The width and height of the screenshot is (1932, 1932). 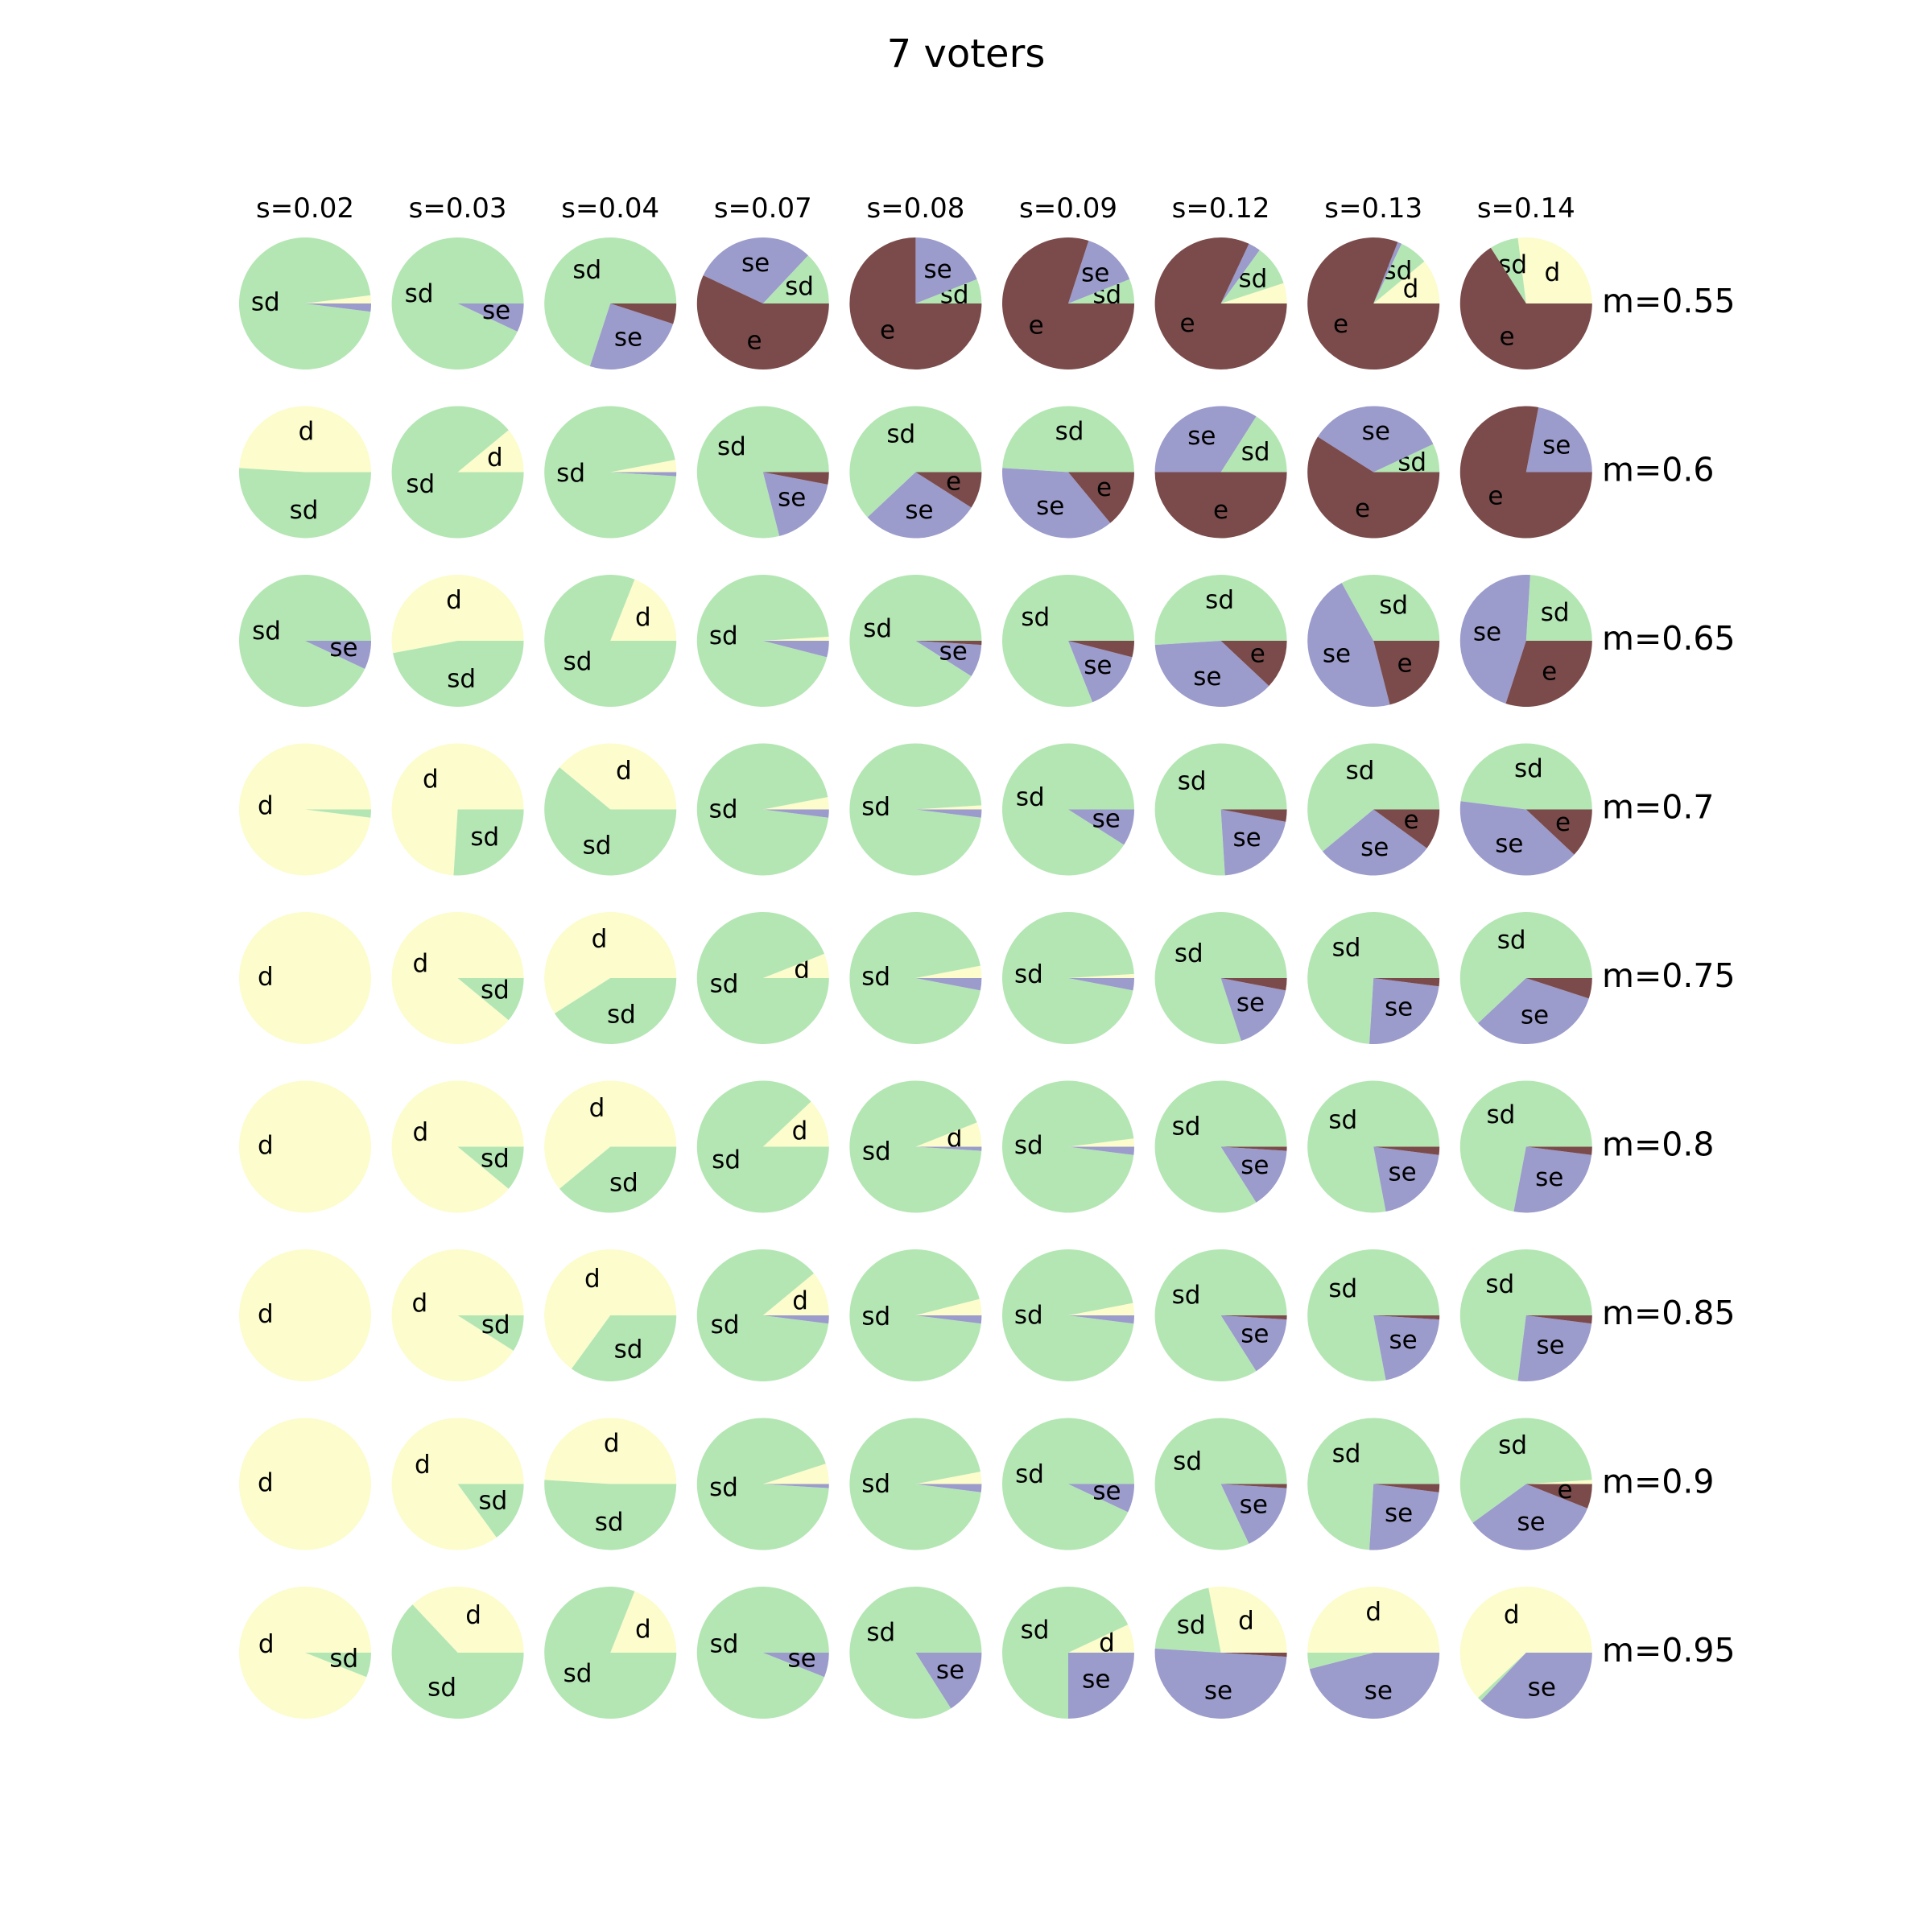 What do you see at coordinates (966, 53) in the screenshot?
I see `chart-title: 7 voters` at bounding box center [966, 53].